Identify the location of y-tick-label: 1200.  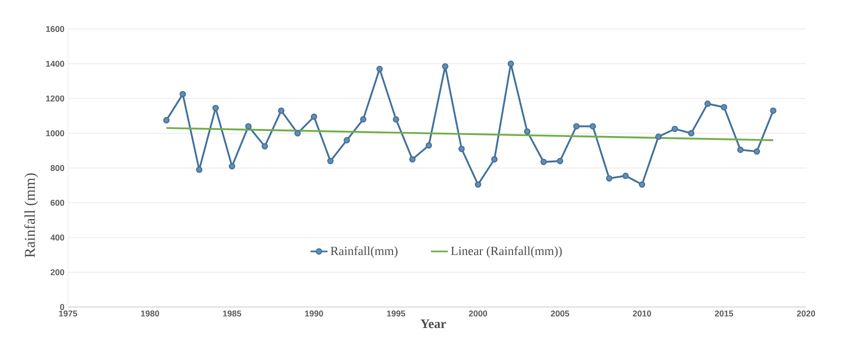
(55, 99).